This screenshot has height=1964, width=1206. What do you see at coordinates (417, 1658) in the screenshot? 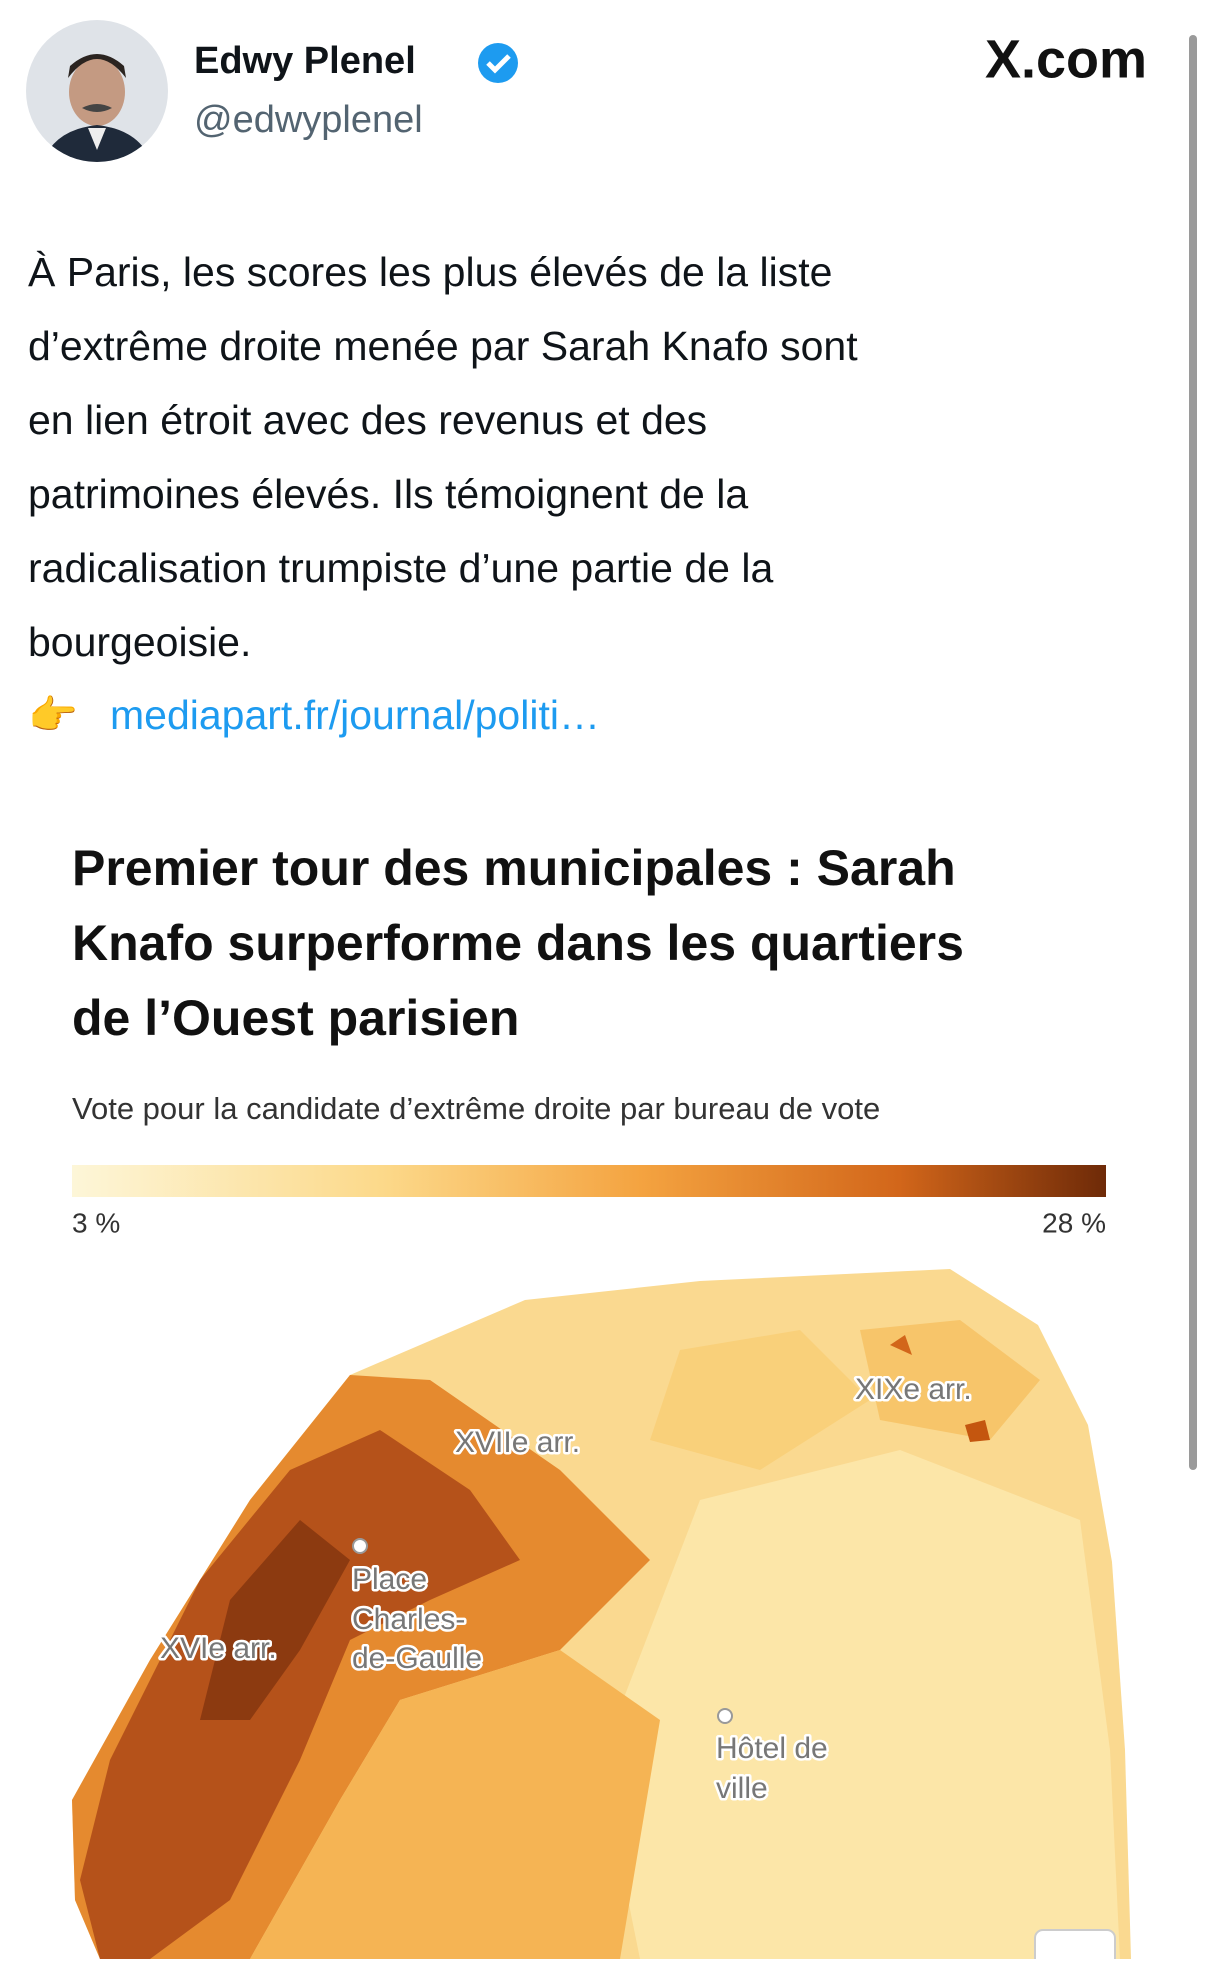
I see `map-label: de-Gaulle` at bounding box center [417, 1658].